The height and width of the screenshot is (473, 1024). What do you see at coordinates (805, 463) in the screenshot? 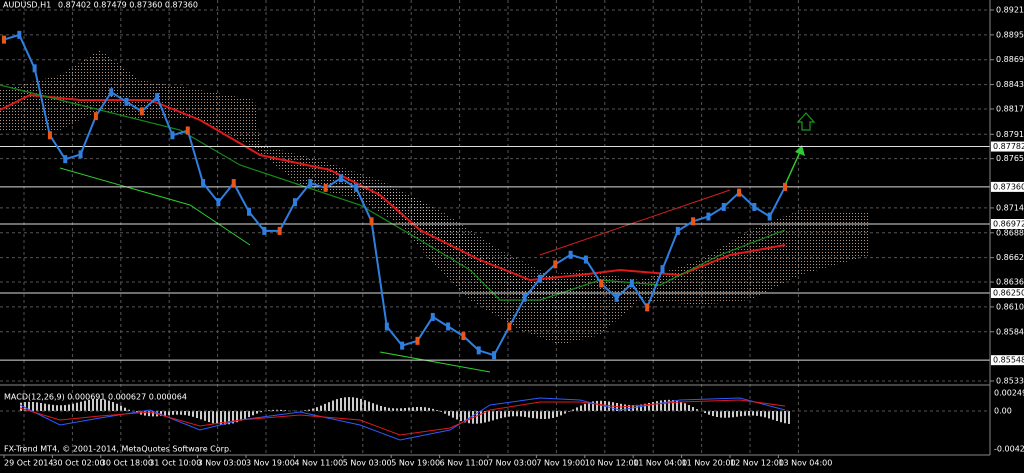
I see `time-label: 13 Nov 04:00` at bounding box center [805, 463].